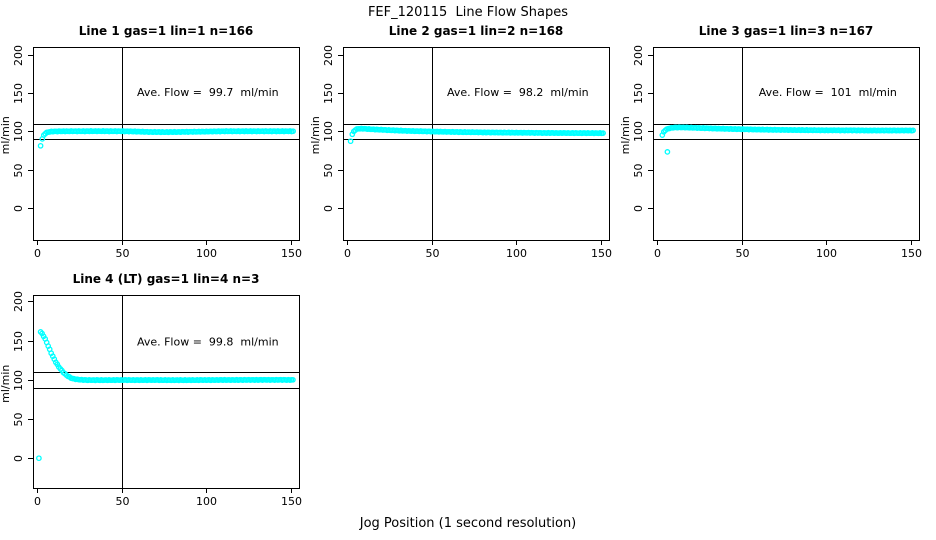 Image resolution: width=936 pixels, height=540 pixels. I want to click on x-axis-label: Jog Position (1 second resolution), so click(468, 523).